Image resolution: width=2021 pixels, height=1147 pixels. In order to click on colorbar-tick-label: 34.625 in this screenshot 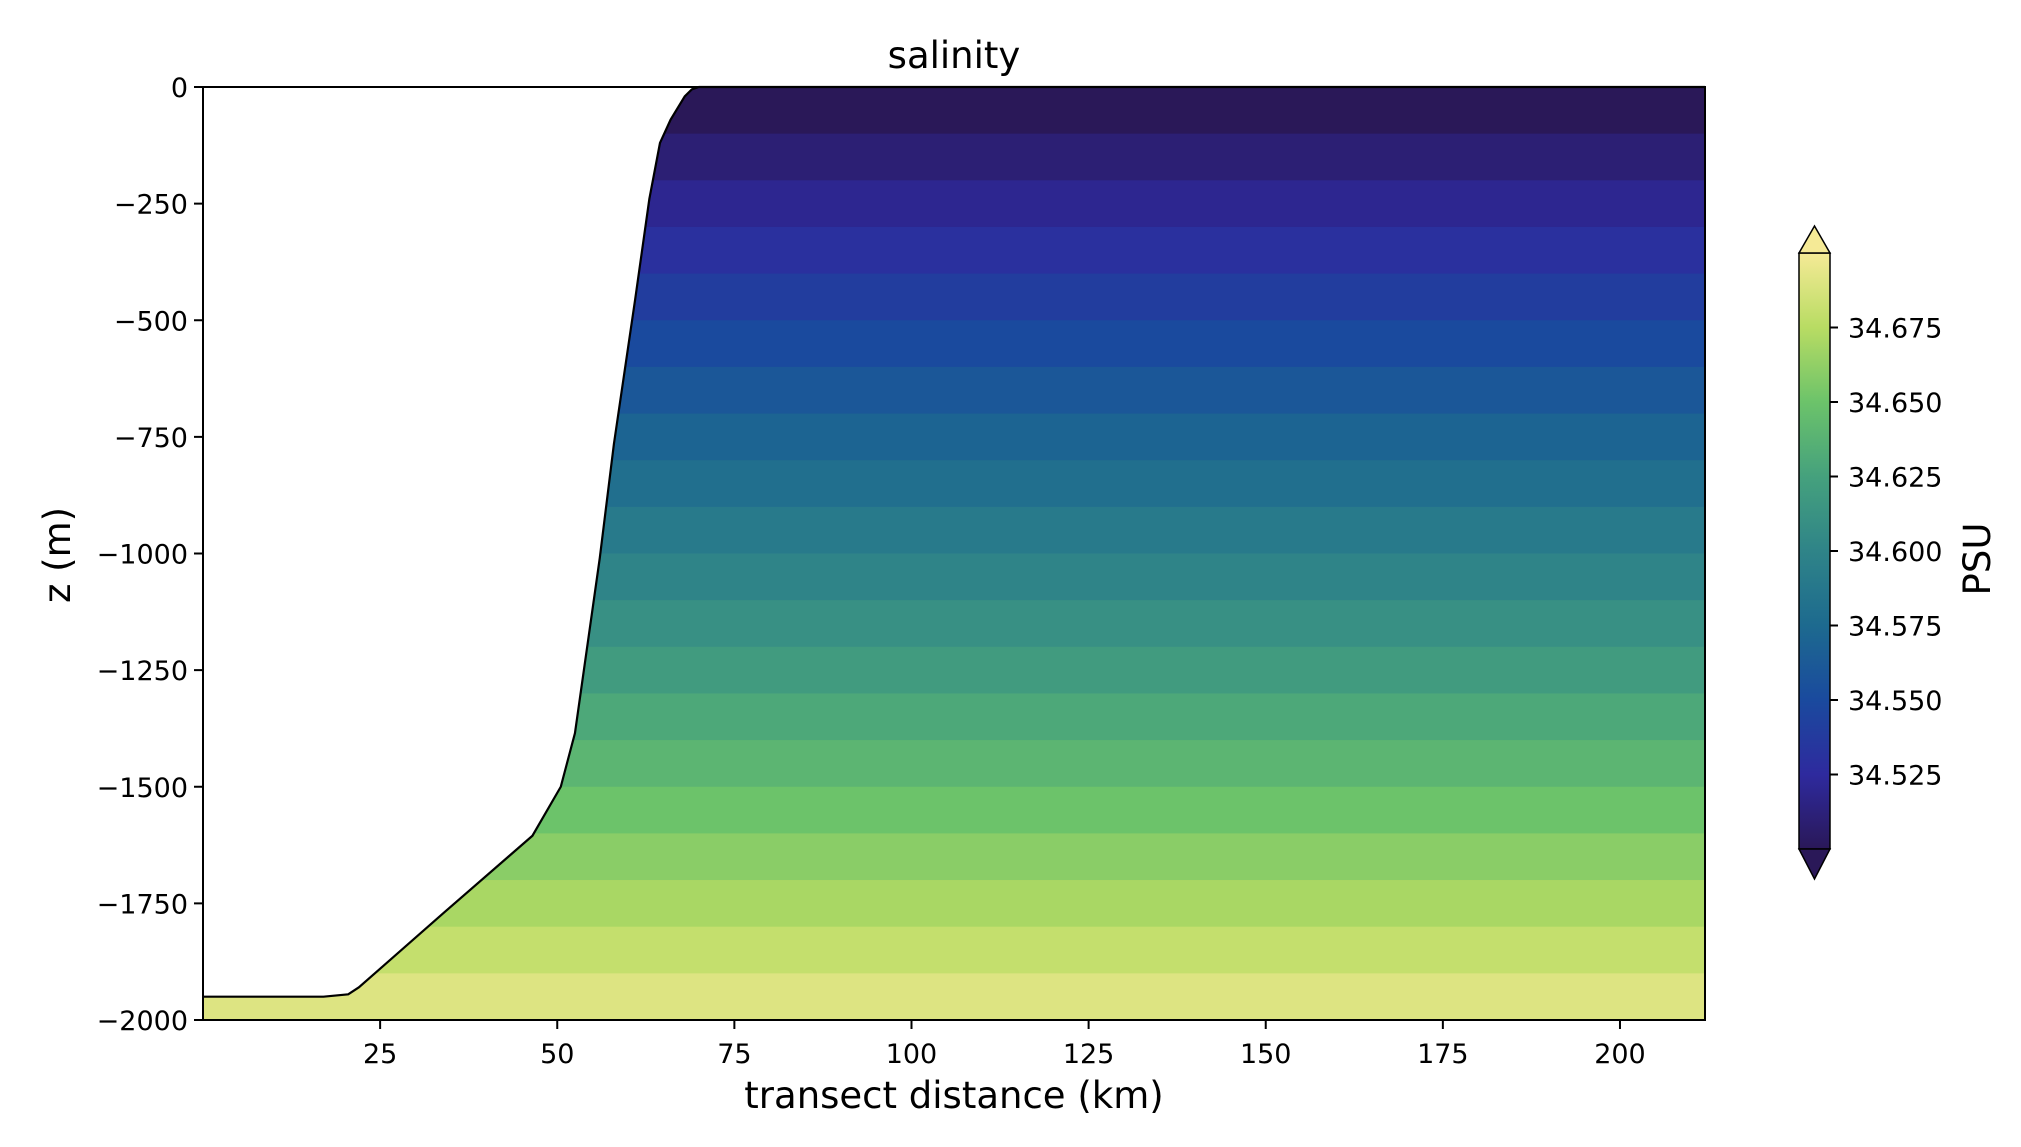, I will do `click(1895, 478)`.